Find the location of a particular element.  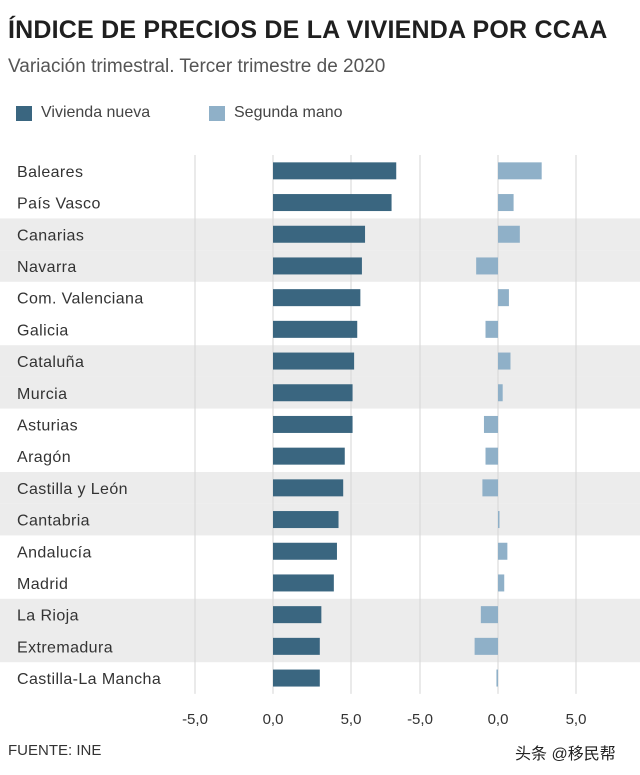

legend-label-segunda: Segunda mano is located at coordinates (288, 112).